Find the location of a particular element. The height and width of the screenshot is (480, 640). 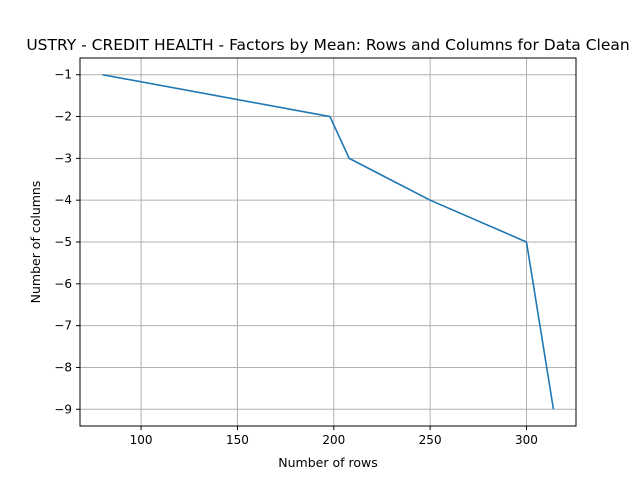

x-tick-label: 150 is located at coordinates (237, 440).